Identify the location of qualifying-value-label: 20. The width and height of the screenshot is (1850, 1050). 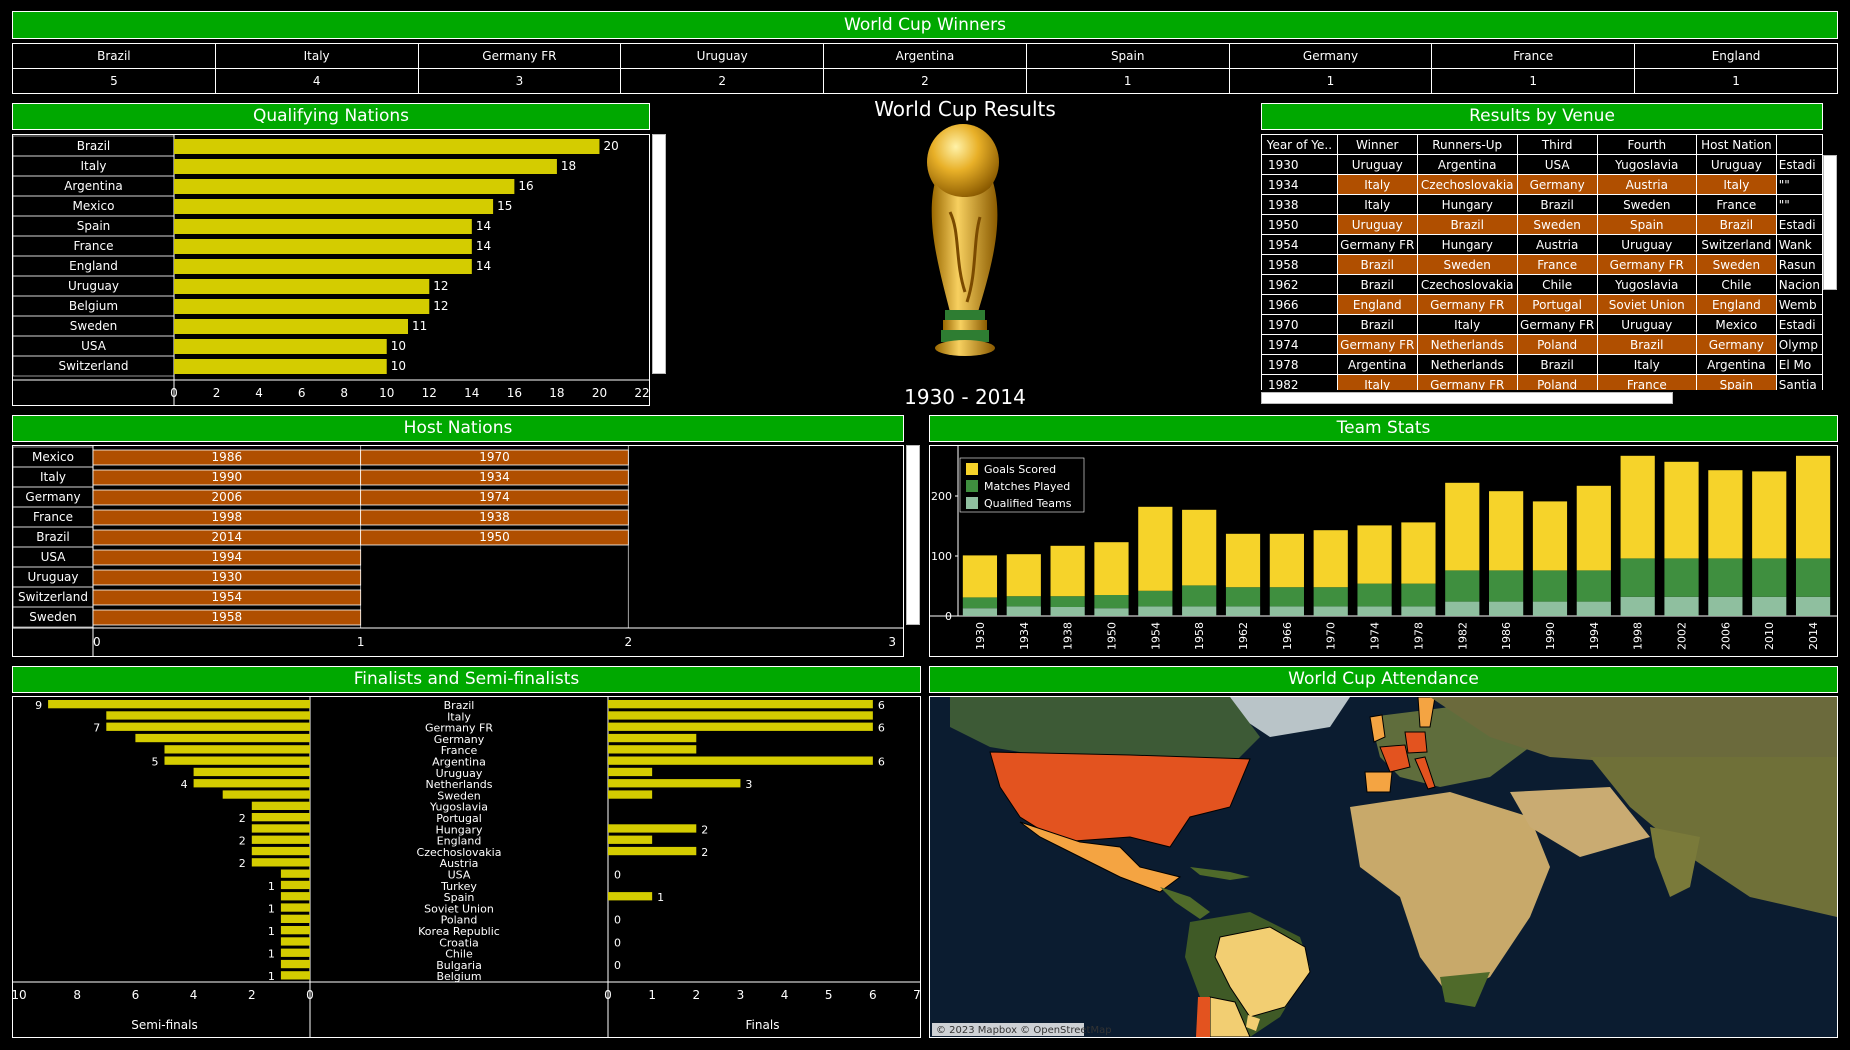
(610, 146).